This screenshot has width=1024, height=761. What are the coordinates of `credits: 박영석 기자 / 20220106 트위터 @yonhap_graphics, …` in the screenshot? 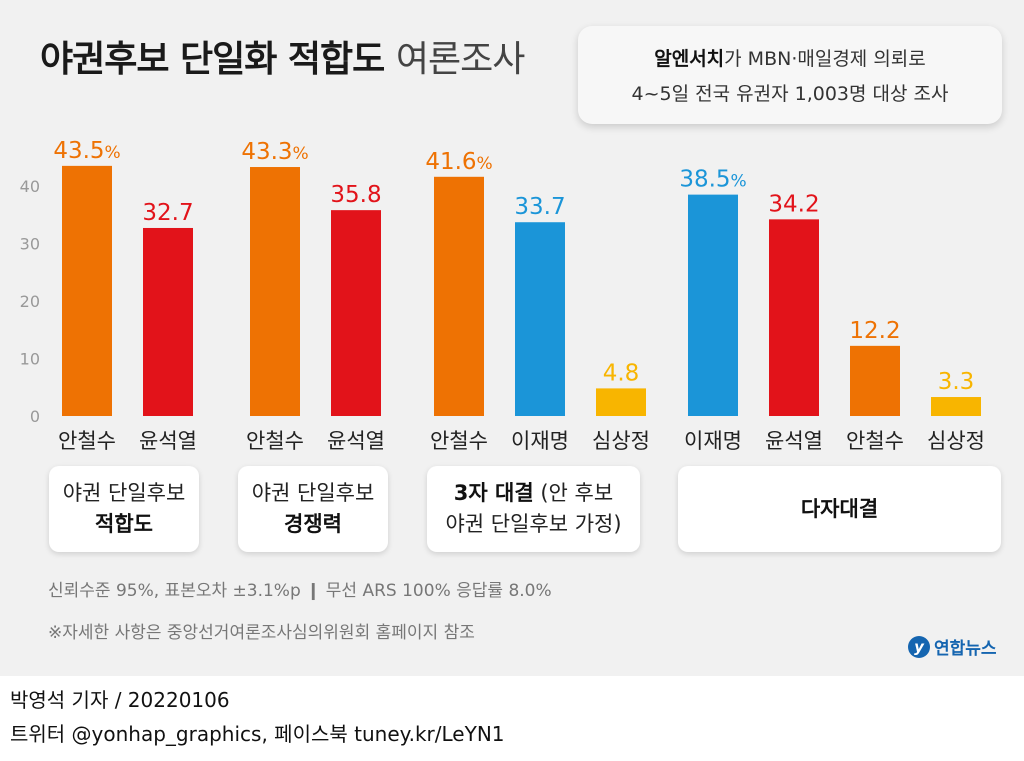 It's located at (257, 717).